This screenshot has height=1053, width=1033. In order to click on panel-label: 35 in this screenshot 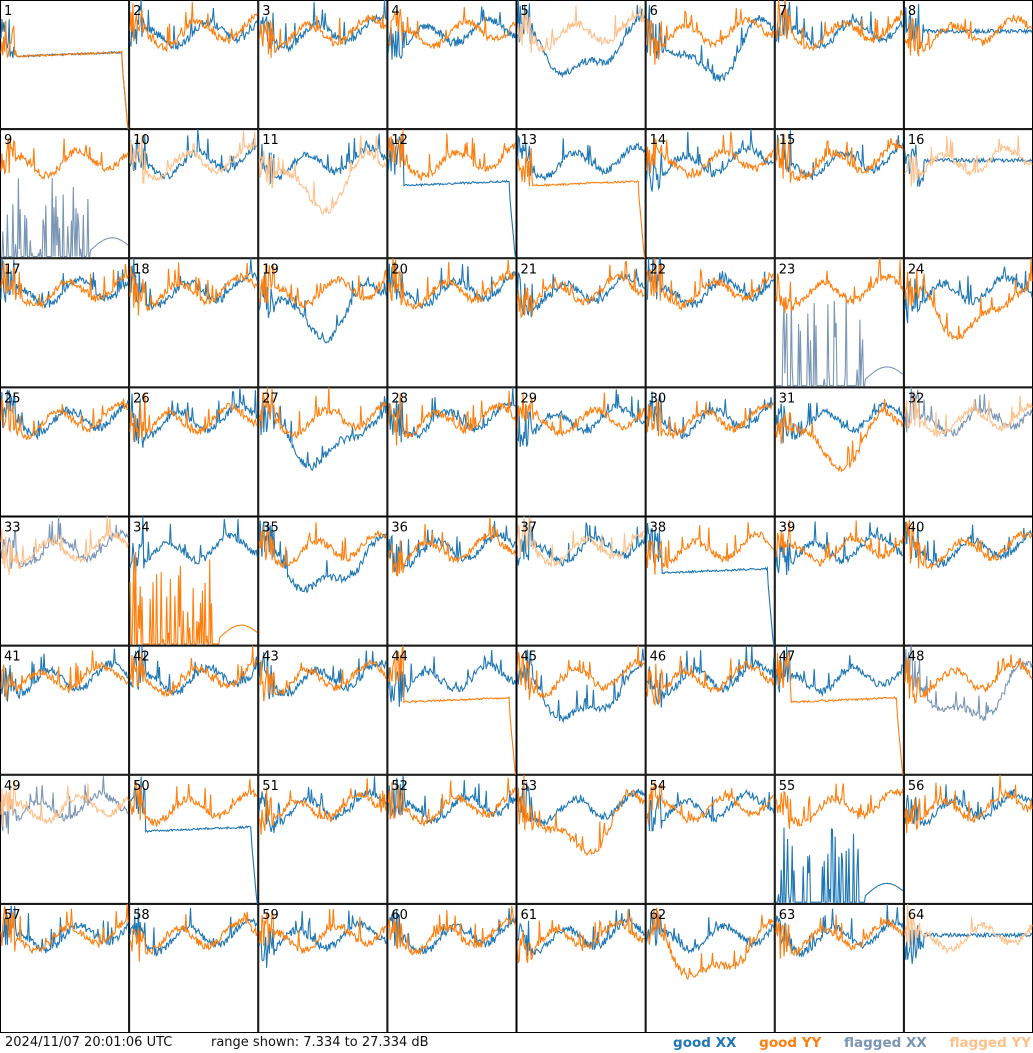, I will do `click(270, 528)`.